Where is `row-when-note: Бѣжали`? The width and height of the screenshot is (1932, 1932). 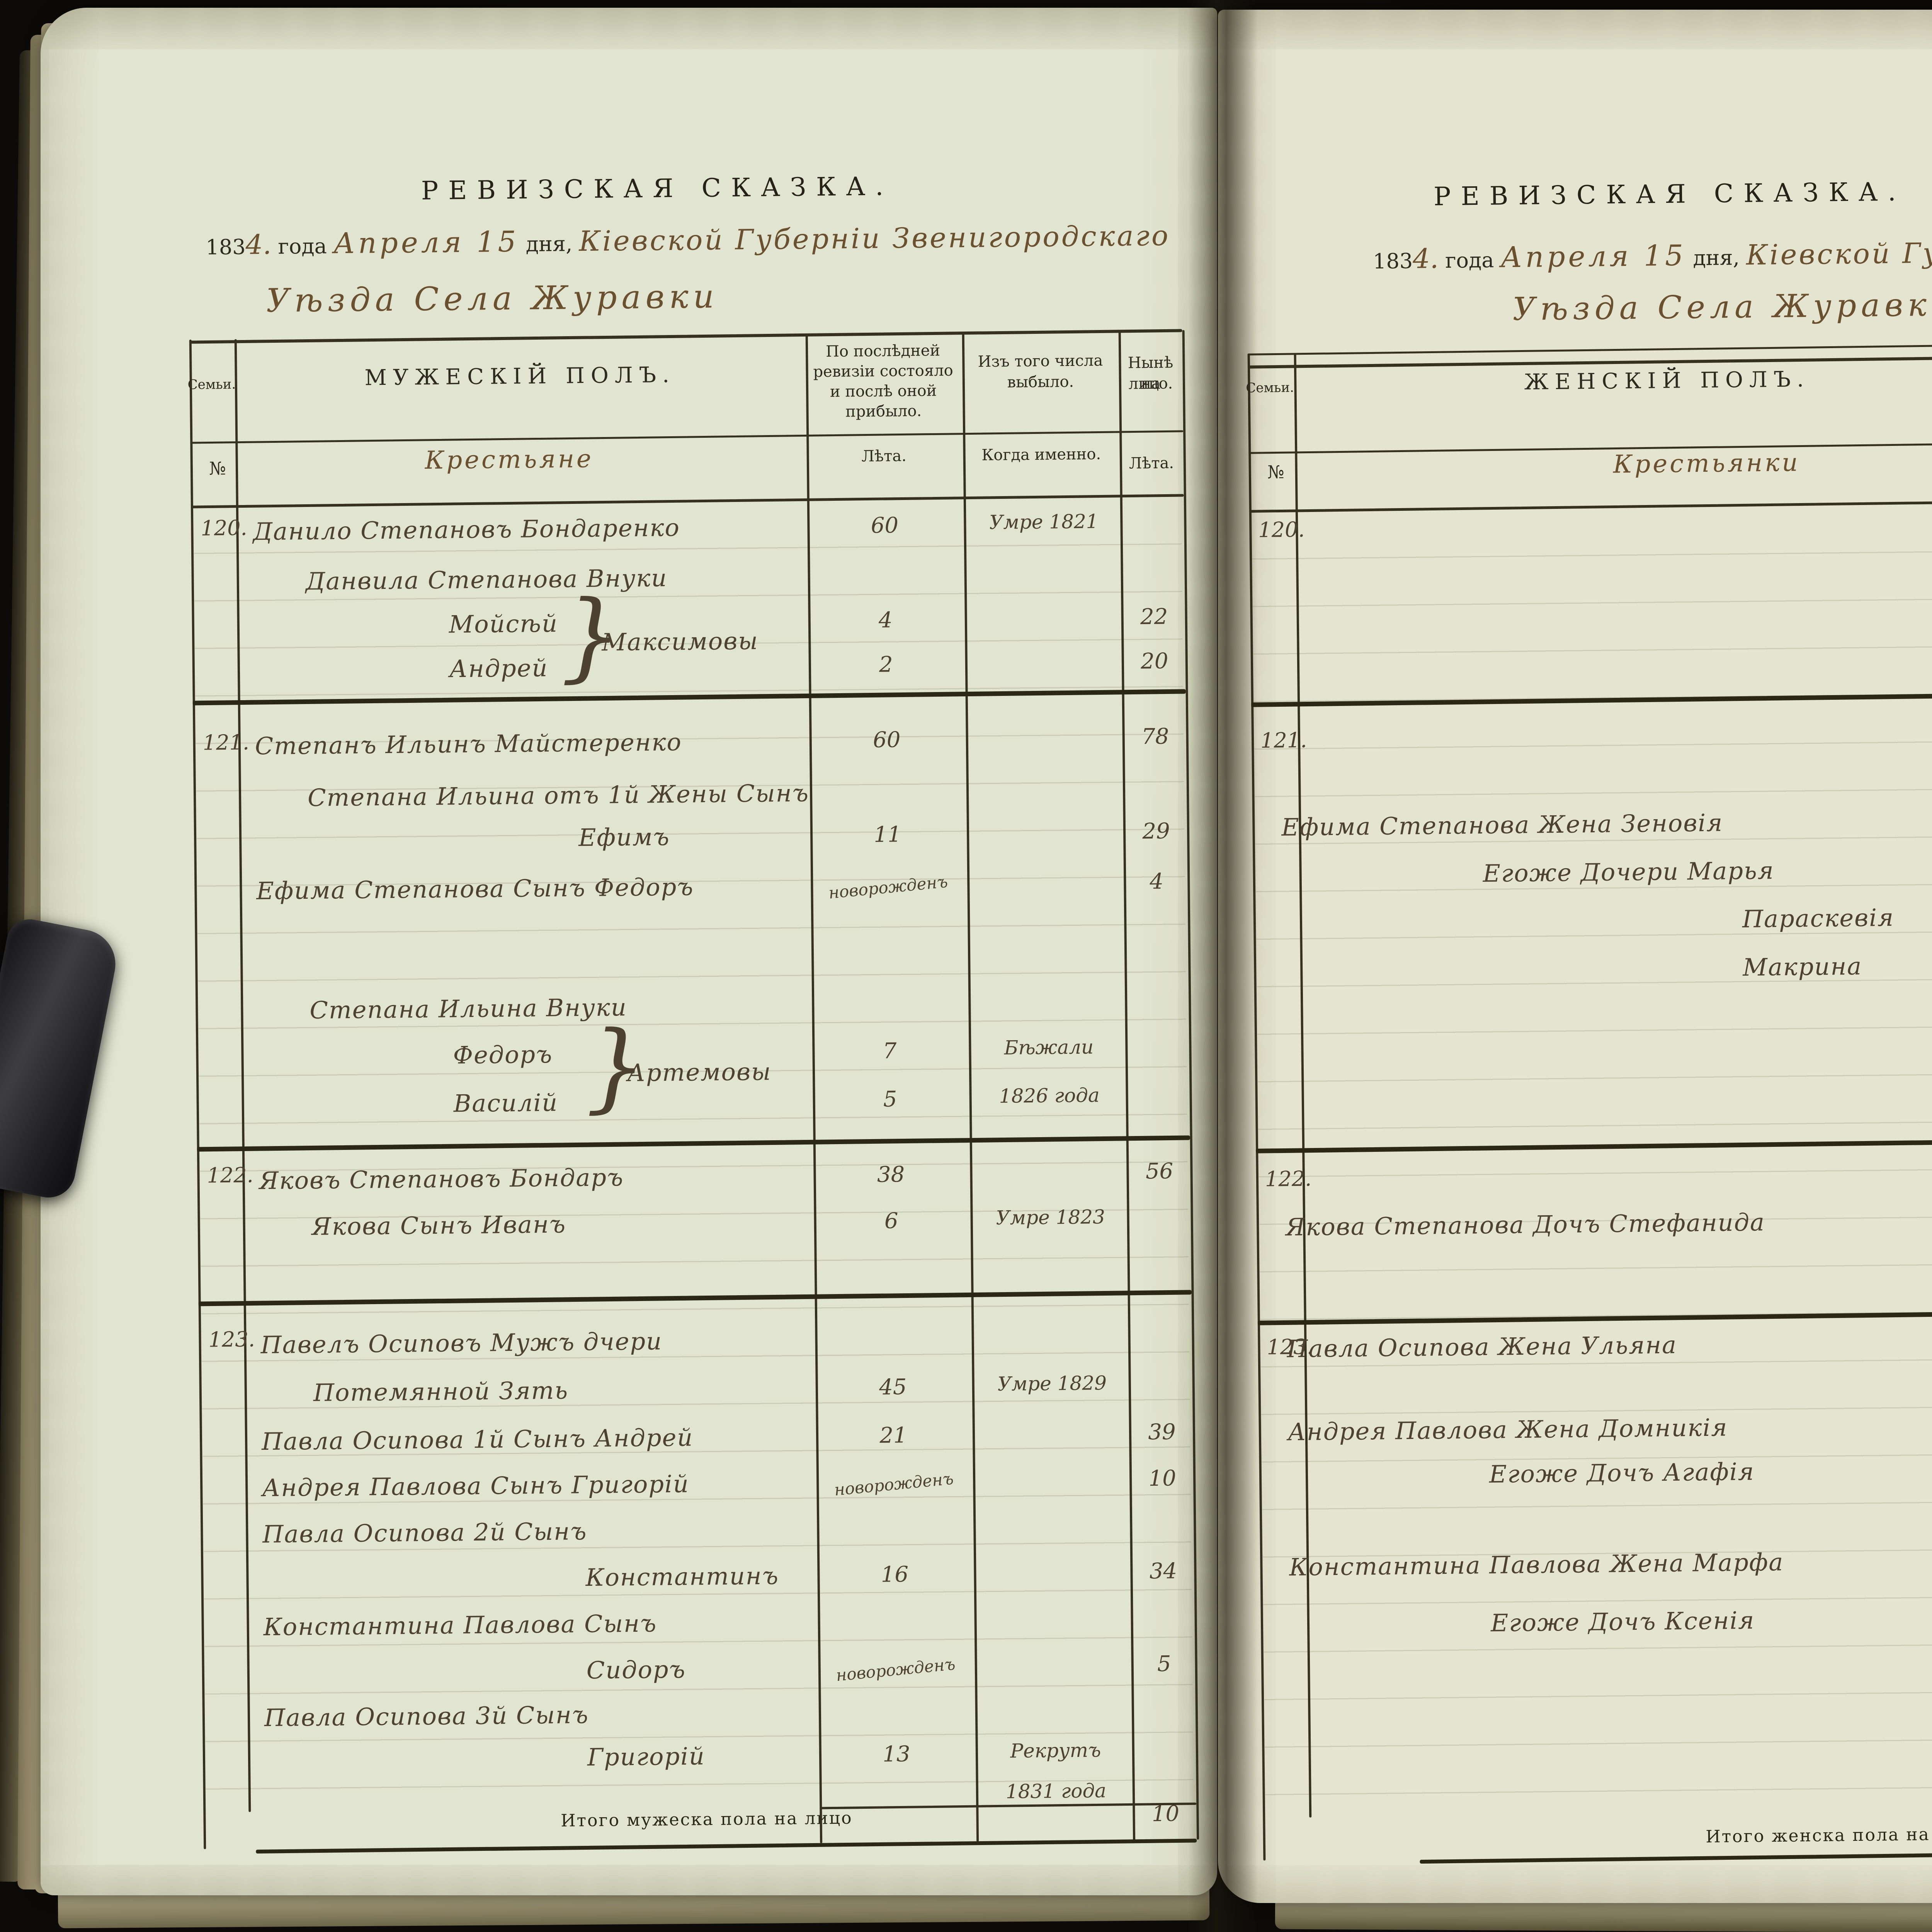
row-when-note: Бѣжали is located at coordinates (1049, 1048).